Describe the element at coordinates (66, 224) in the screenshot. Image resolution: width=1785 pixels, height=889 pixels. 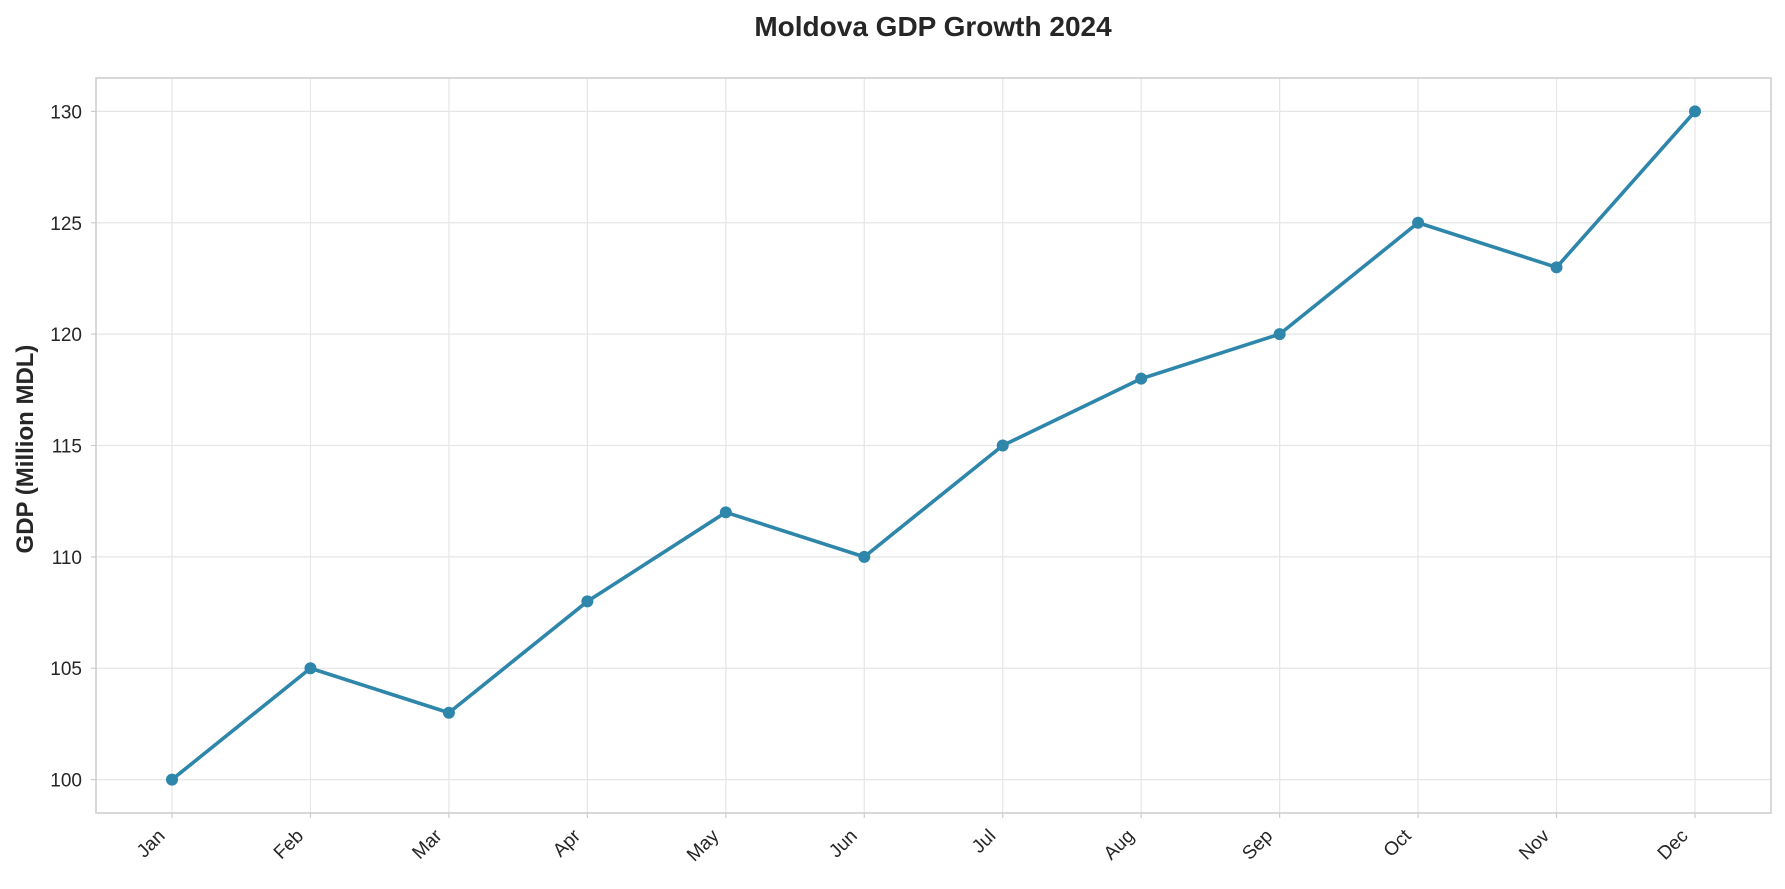
I see `y-tick-label: 125` at that location.